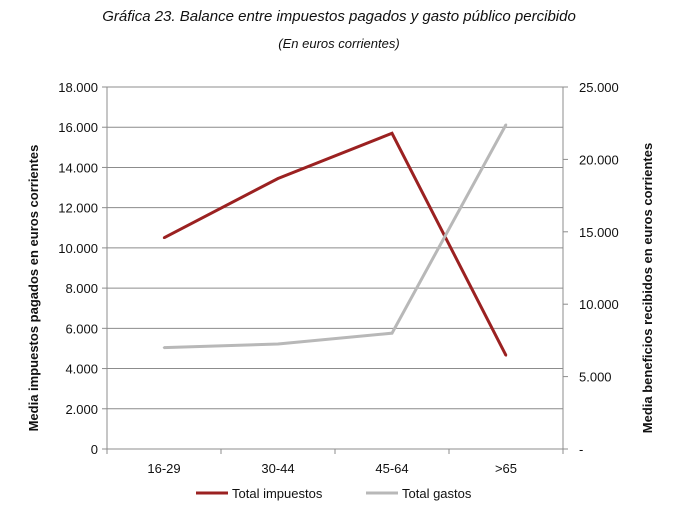 This screenshot has width=678, height=519. Describe the element at coordinates (334, 493) in the screenshot. I see `legend: Total impuestos Total gastos` at that location.